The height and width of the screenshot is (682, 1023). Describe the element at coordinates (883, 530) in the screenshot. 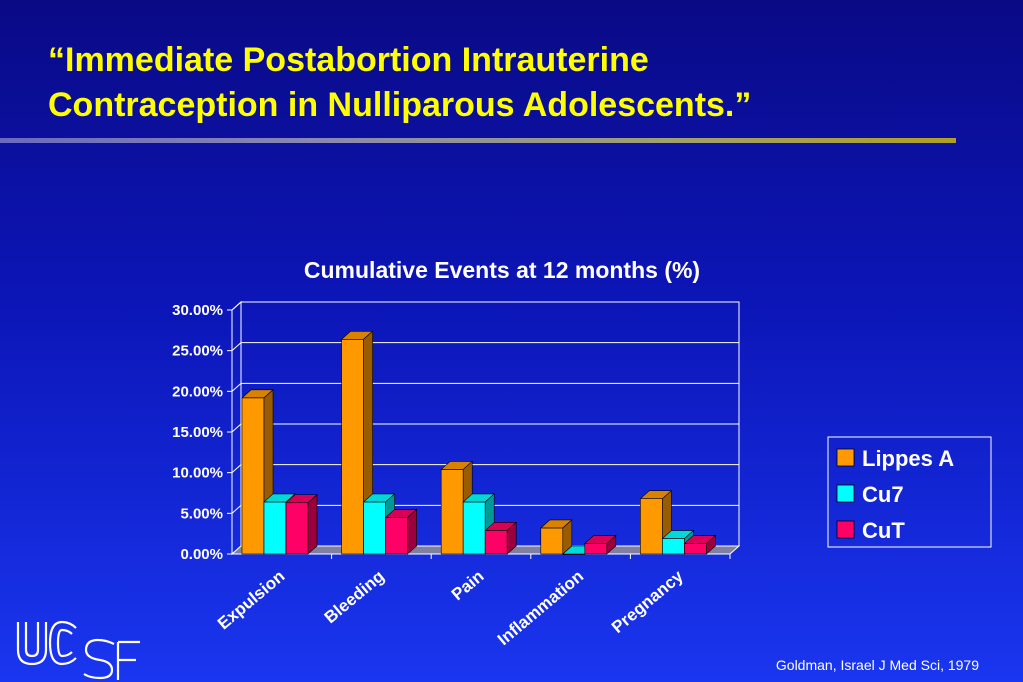

I see `legend-label: CuT` at that location.